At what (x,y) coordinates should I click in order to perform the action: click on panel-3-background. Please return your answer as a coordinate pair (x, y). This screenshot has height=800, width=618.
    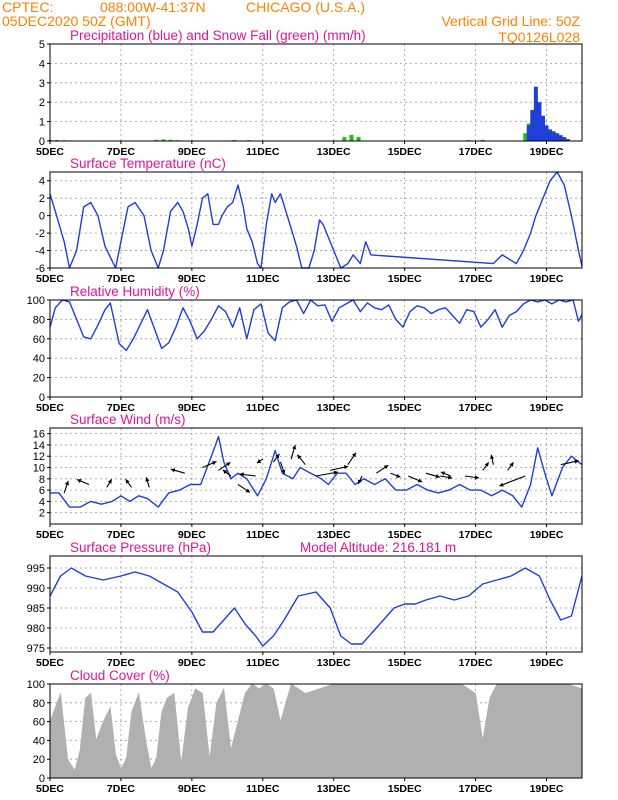
    Looking at the image, I should click on (316, 348).